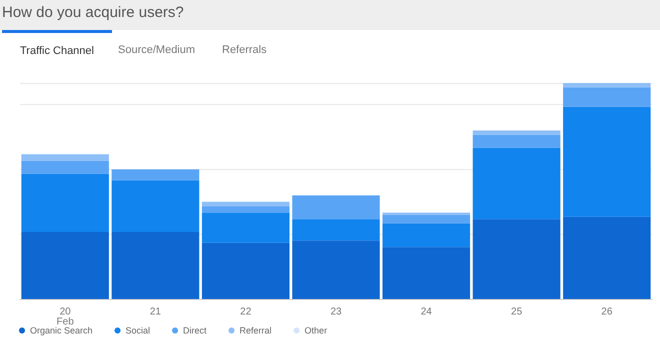 Image resolution: width=660 pixels, height=346 pixels. I want to click on legend-label: Other, so click(316, 331).